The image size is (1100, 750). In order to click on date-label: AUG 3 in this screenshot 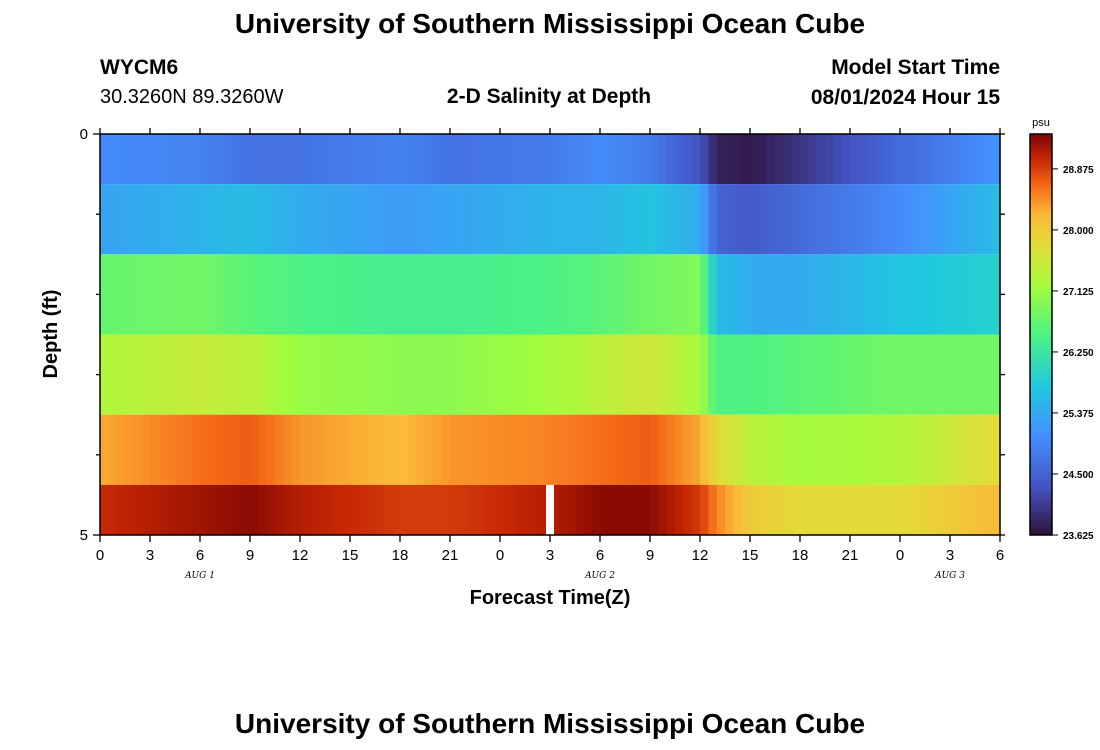, I will do `click(949, 576)`.